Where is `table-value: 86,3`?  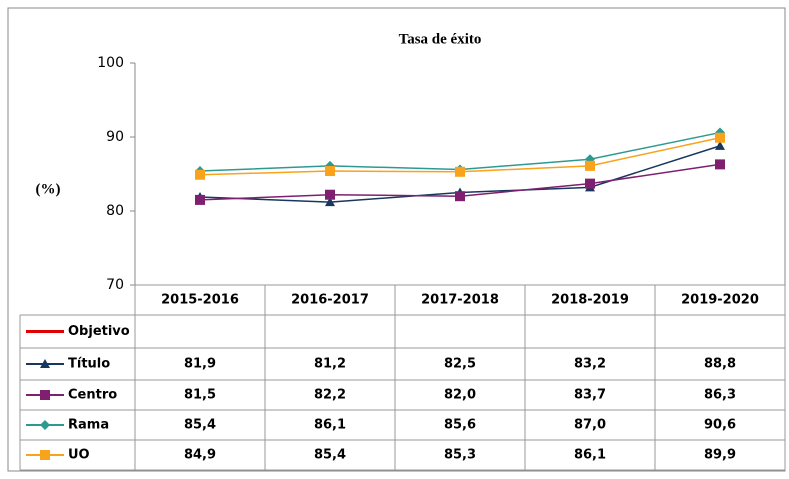 table-value: 86,3 is located at coordinates (720, 395).